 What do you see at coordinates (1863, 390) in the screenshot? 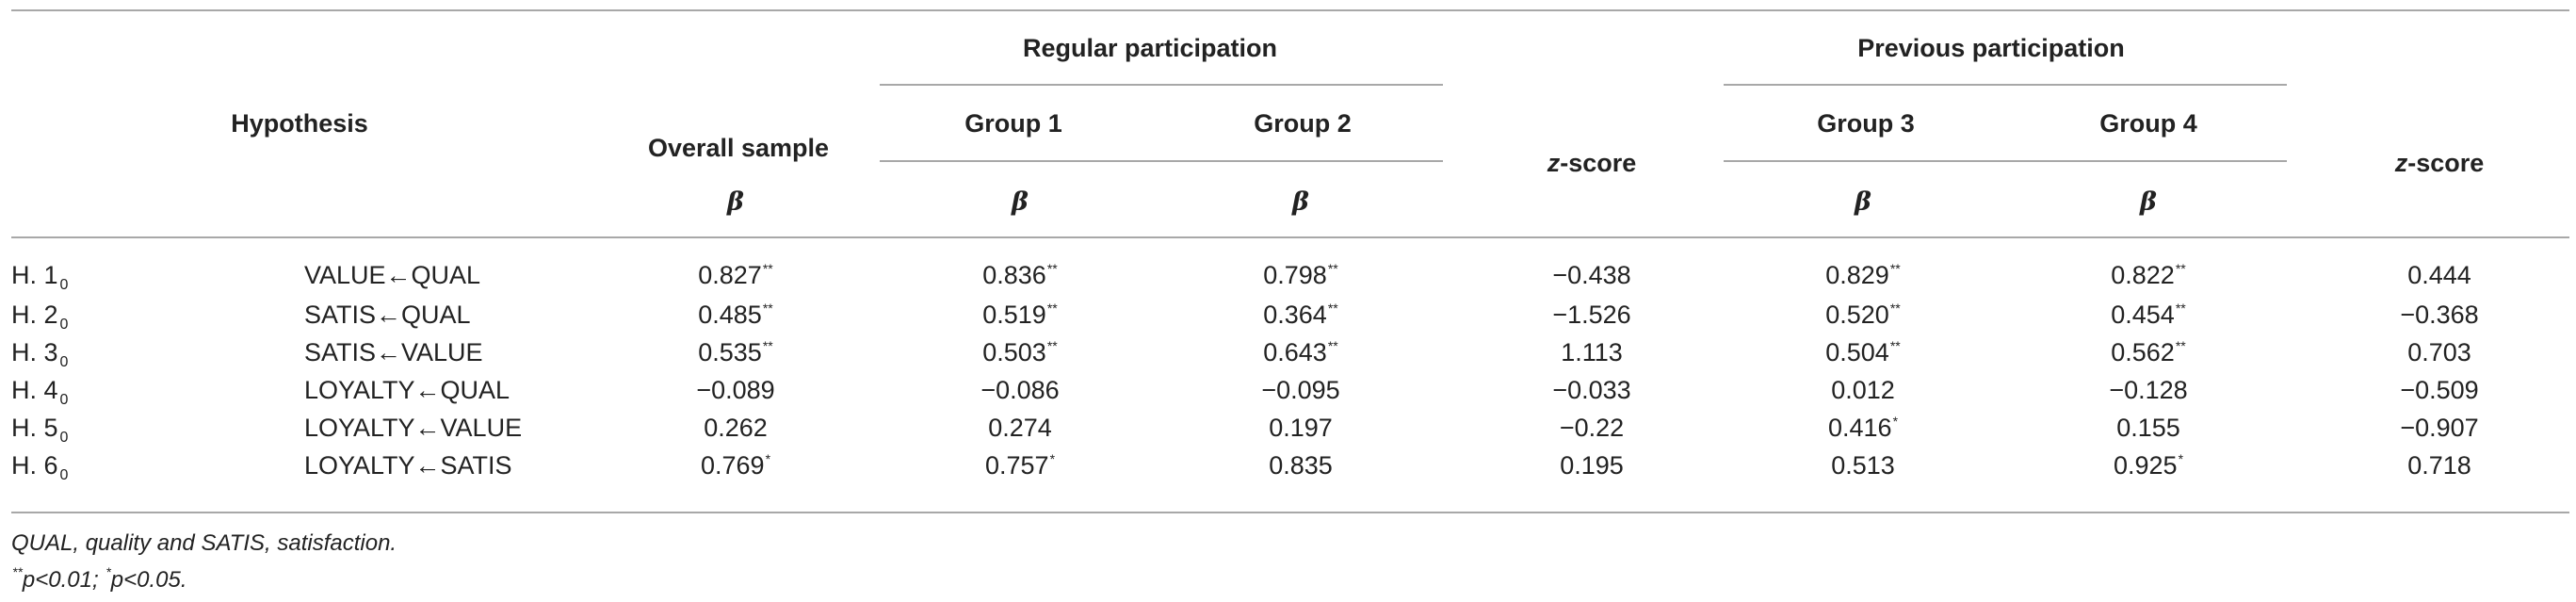
I see `group3-value: 0.012` at bounding box center [1863, 390].